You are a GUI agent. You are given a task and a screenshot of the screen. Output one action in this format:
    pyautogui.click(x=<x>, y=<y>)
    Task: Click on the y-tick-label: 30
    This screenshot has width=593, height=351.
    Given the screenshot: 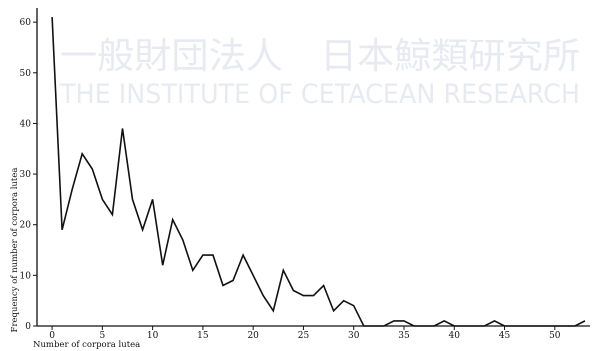 What is the action you would take?
    pyautogui.click(x=26, y=175)
    